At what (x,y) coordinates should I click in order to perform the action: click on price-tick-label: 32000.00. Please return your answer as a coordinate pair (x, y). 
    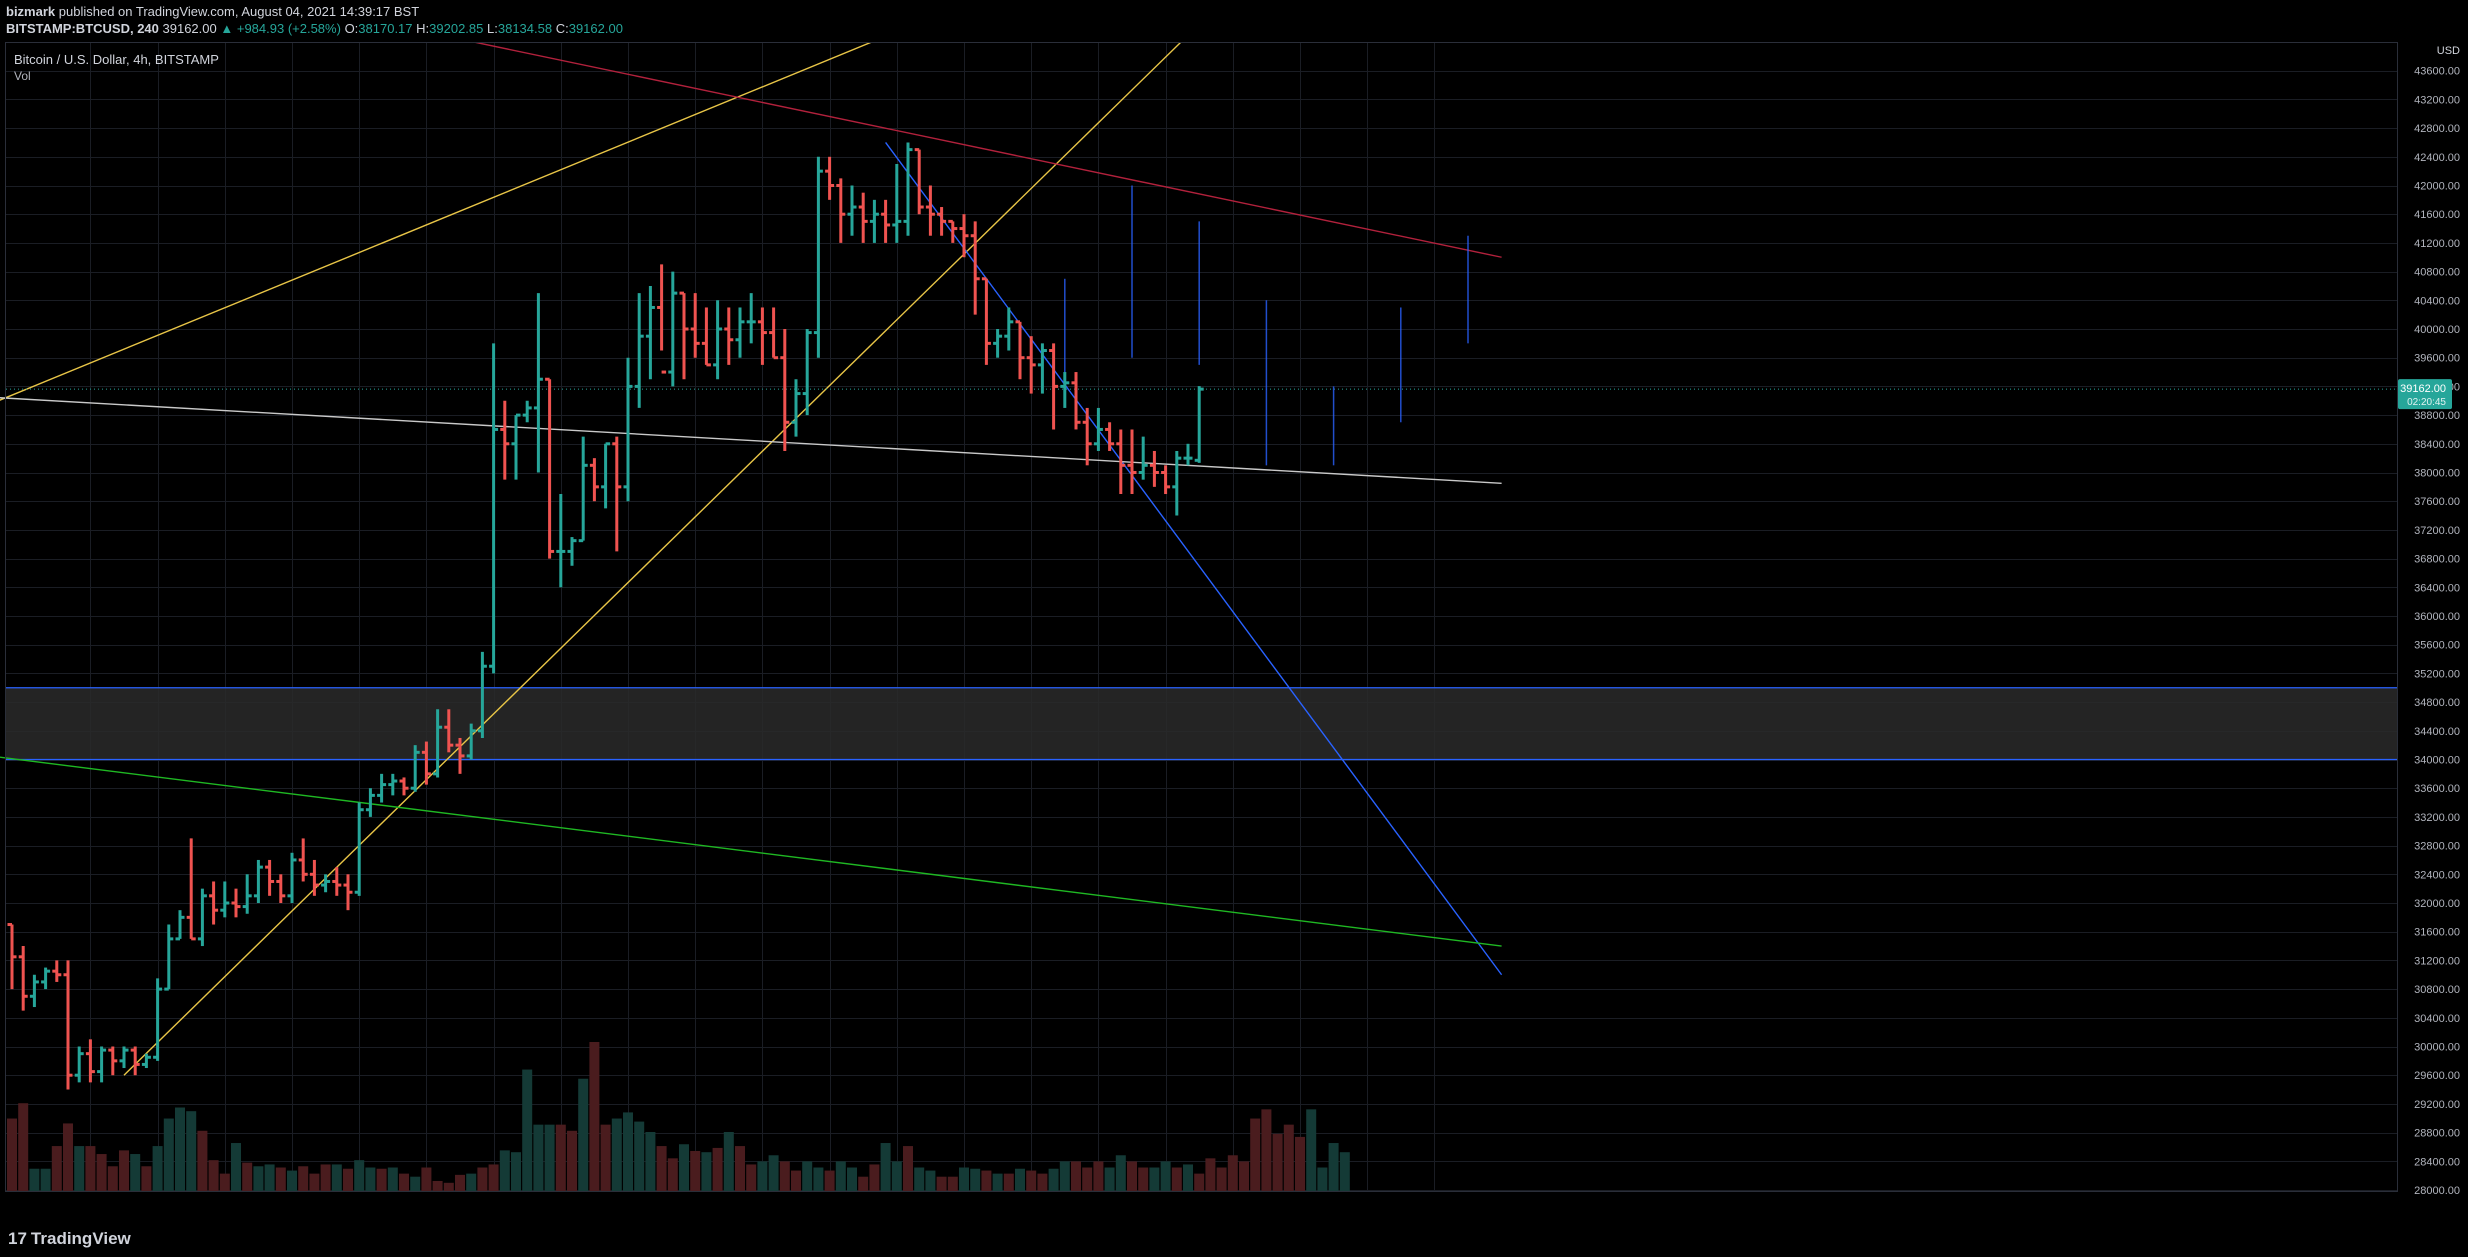
    Looking at the image, I should click on (2437, 904).